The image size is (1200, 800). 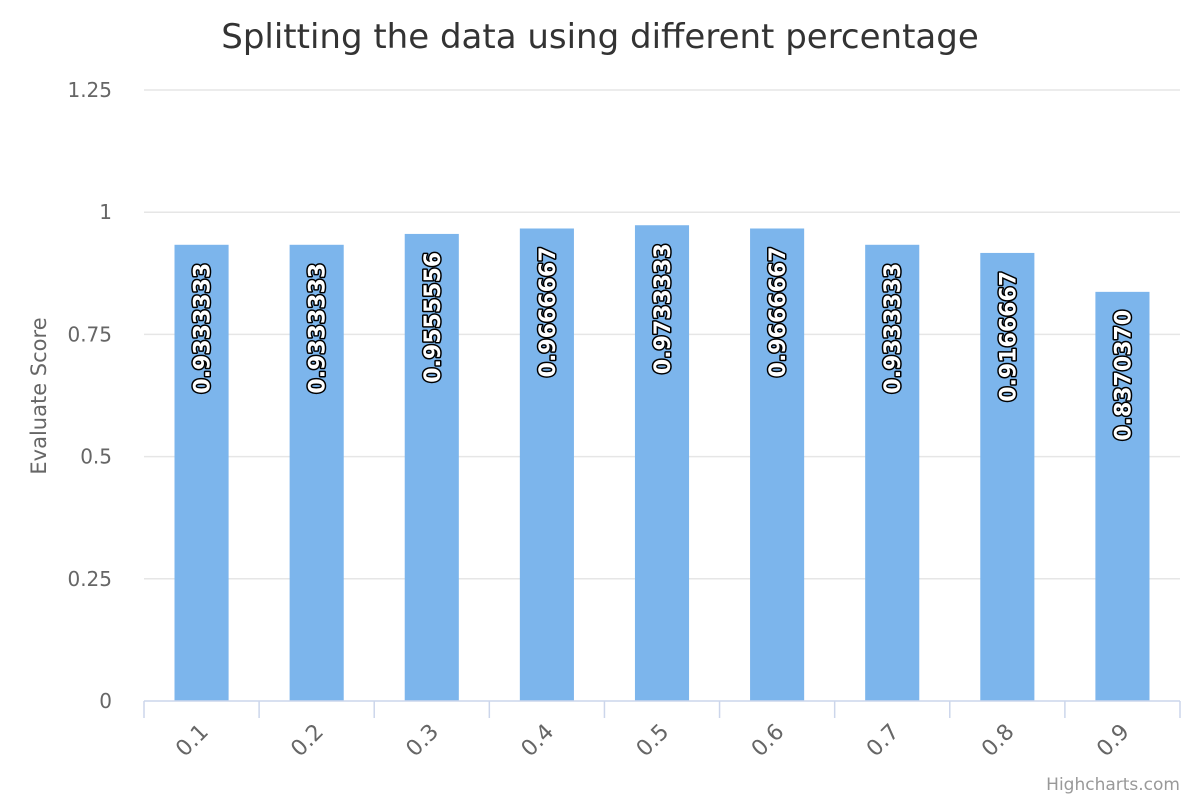 I want to click on y-tick-label: 0, so click(x=105, y=701).